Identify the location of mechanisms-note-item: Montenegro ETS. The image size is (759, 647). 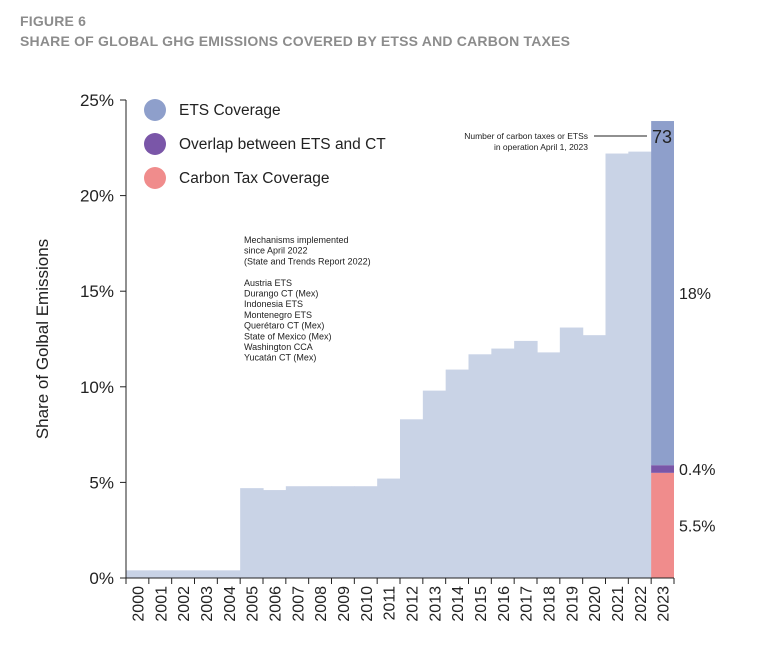
(278, 315).